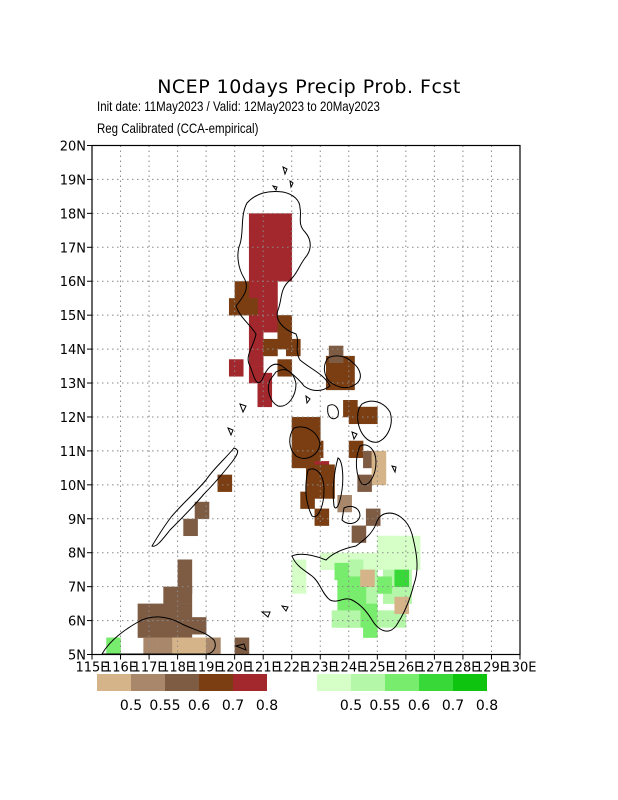  I want to click on x-tick-label: 123E, so click(320, 668).